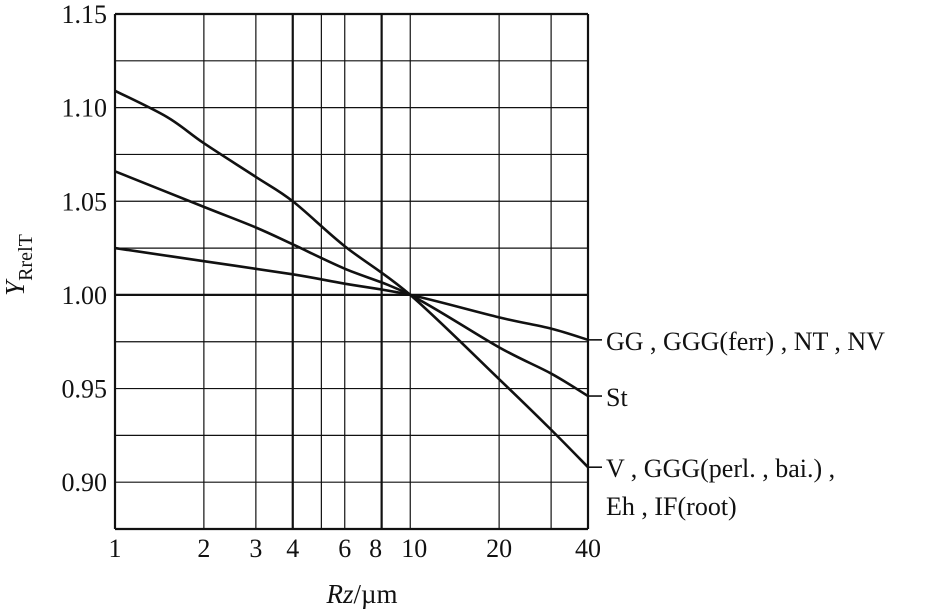  What do you see at coordinates (255, 548) in the screenshot?
I see `x-tick-label: 3` at bounding box center [255, 548].